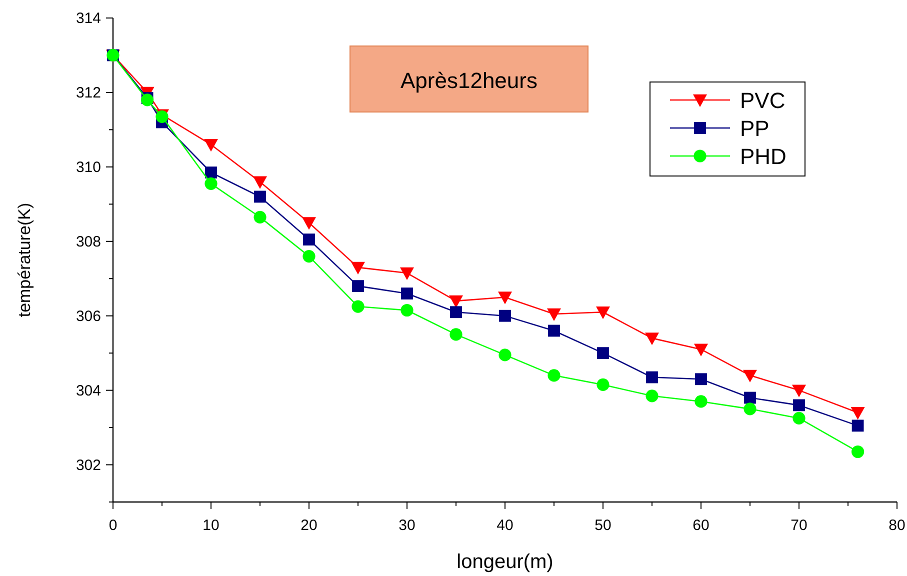 This screenshot has width=907, height=576. I want to click on legend-label: PP, so click(755, 128).